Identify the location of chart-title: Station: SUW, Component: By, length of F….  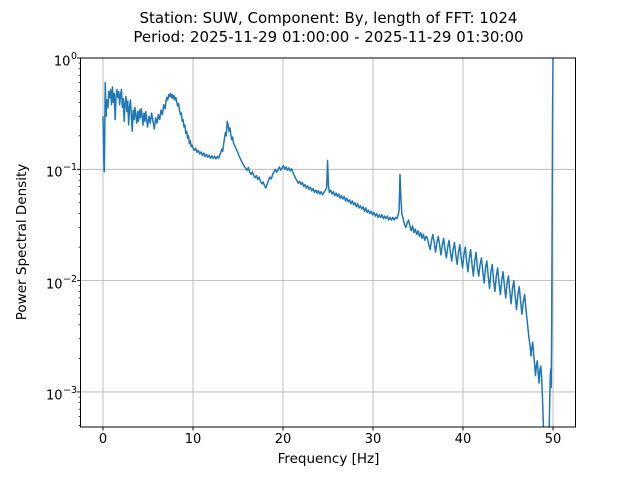
(328, 28).